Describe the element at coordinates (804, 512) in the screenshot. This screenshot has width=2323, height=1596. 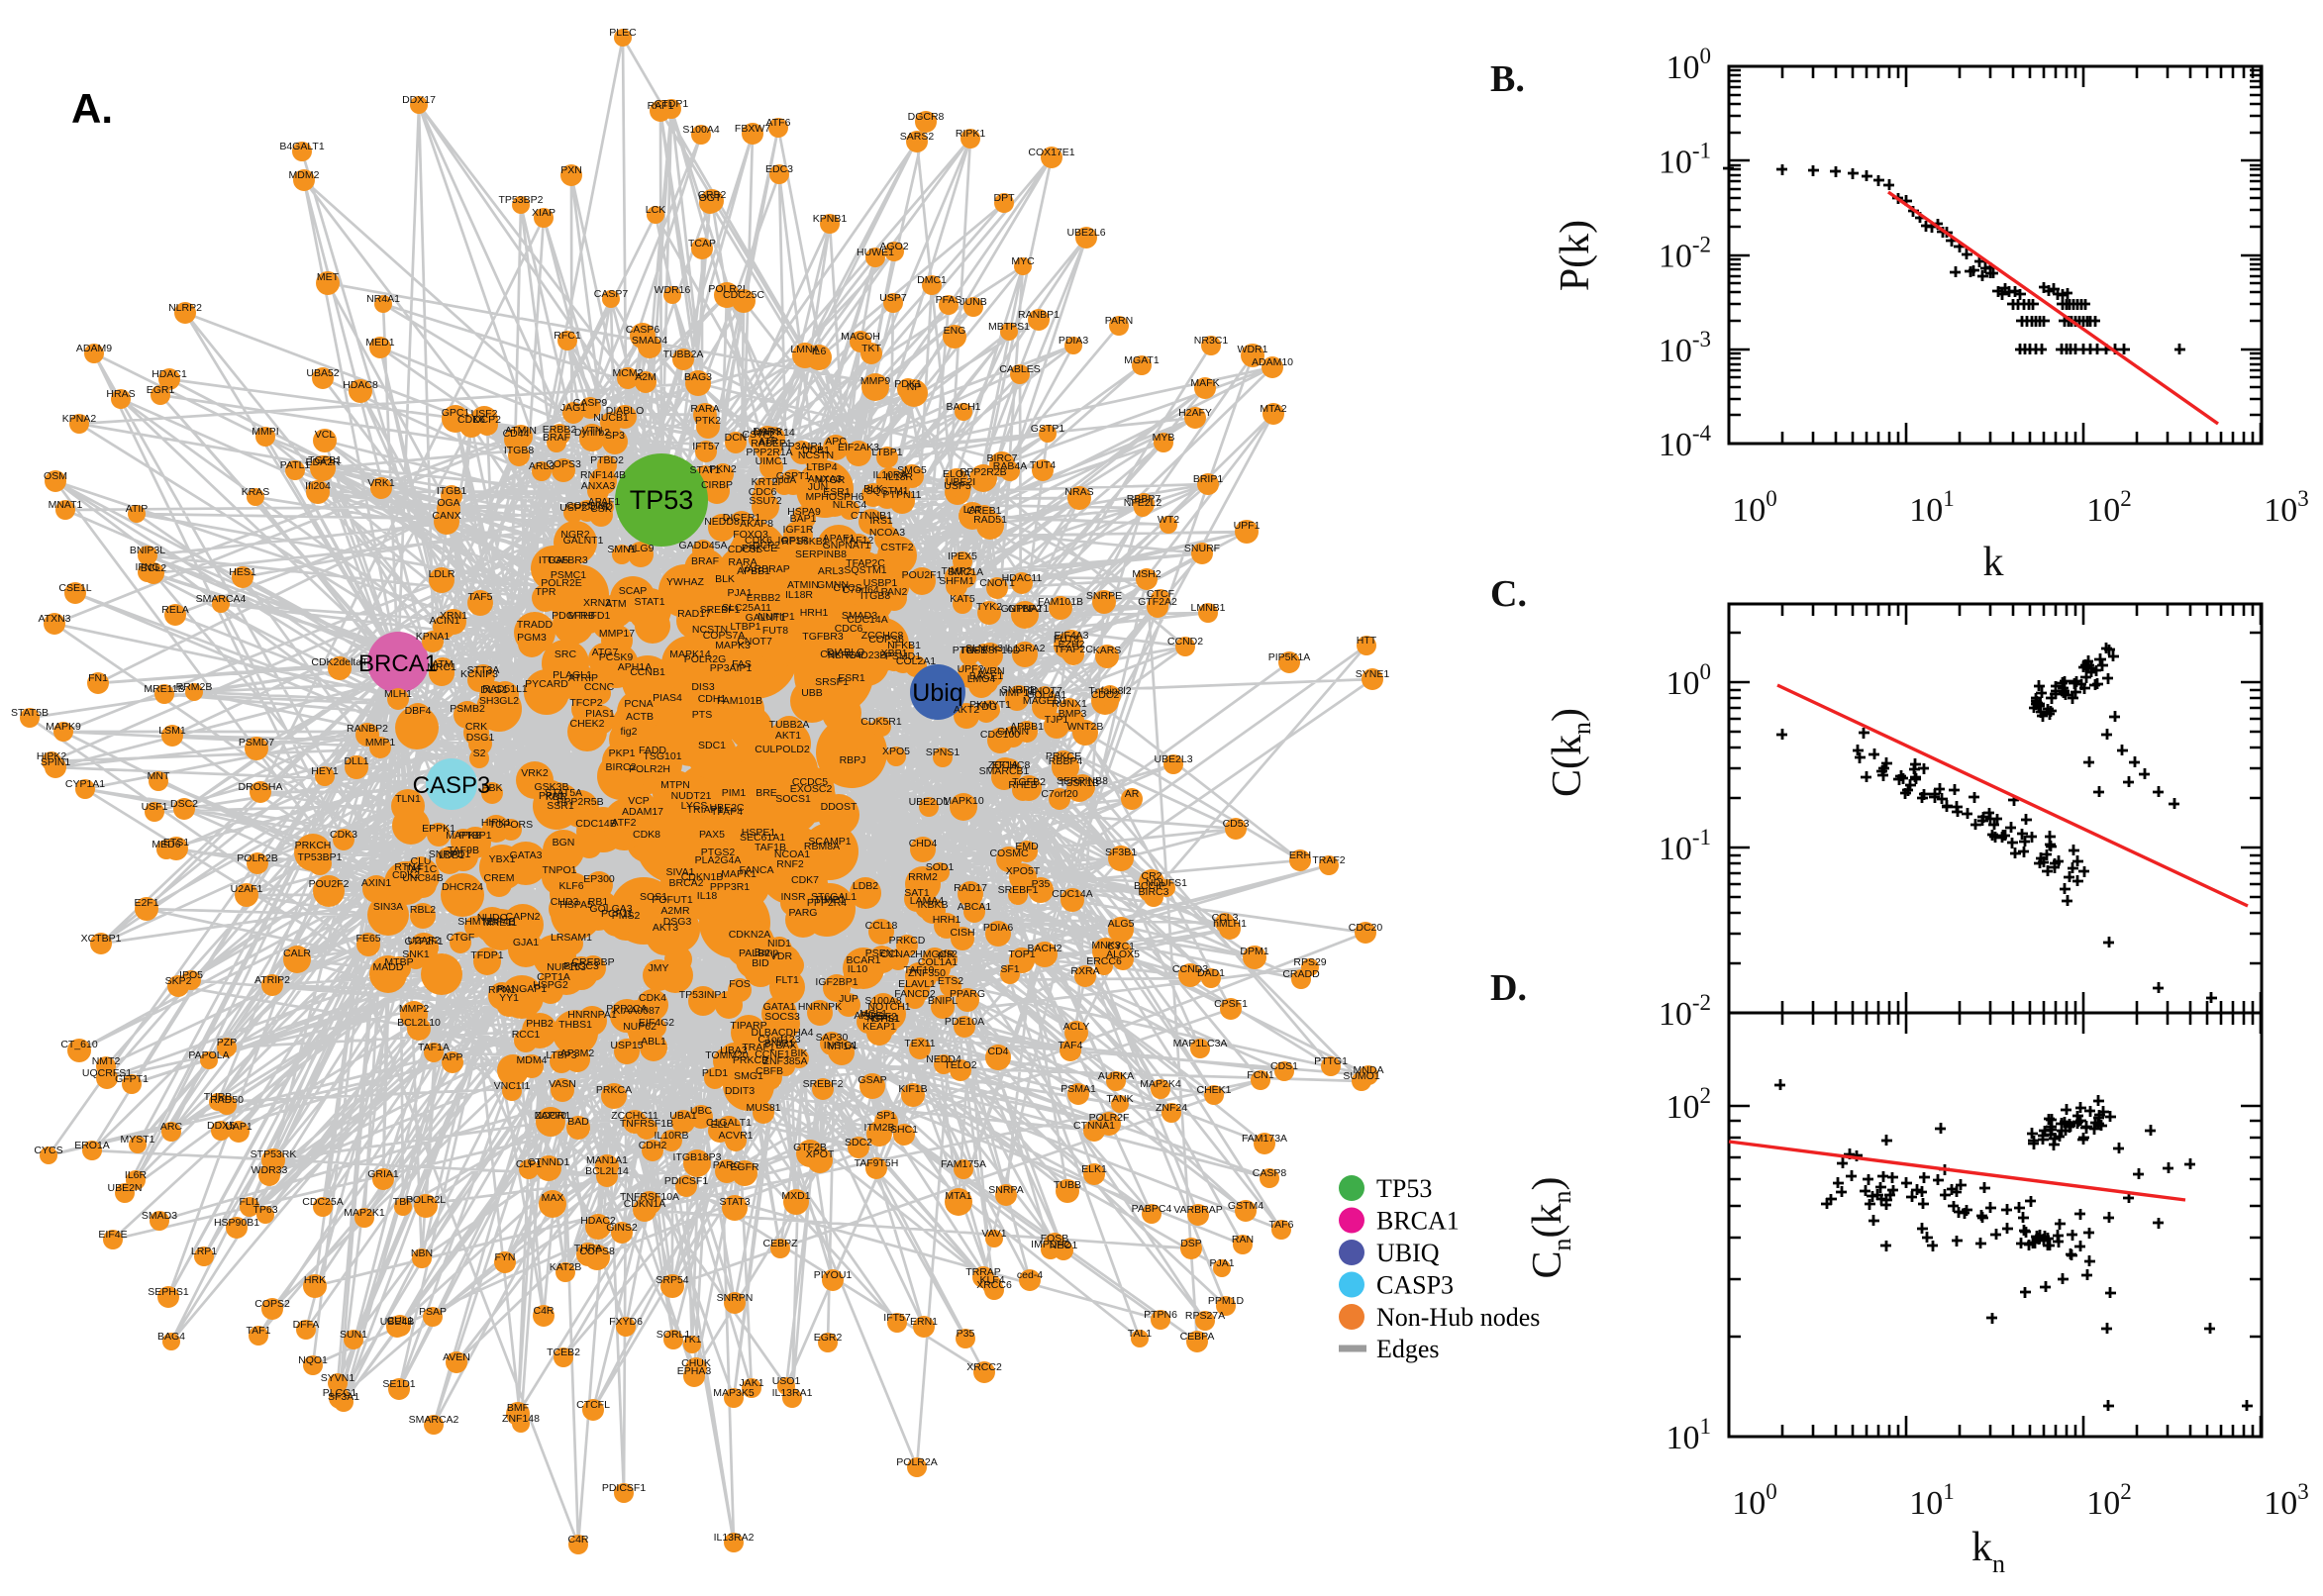
I see `svg-text: HSPA9` at that location.